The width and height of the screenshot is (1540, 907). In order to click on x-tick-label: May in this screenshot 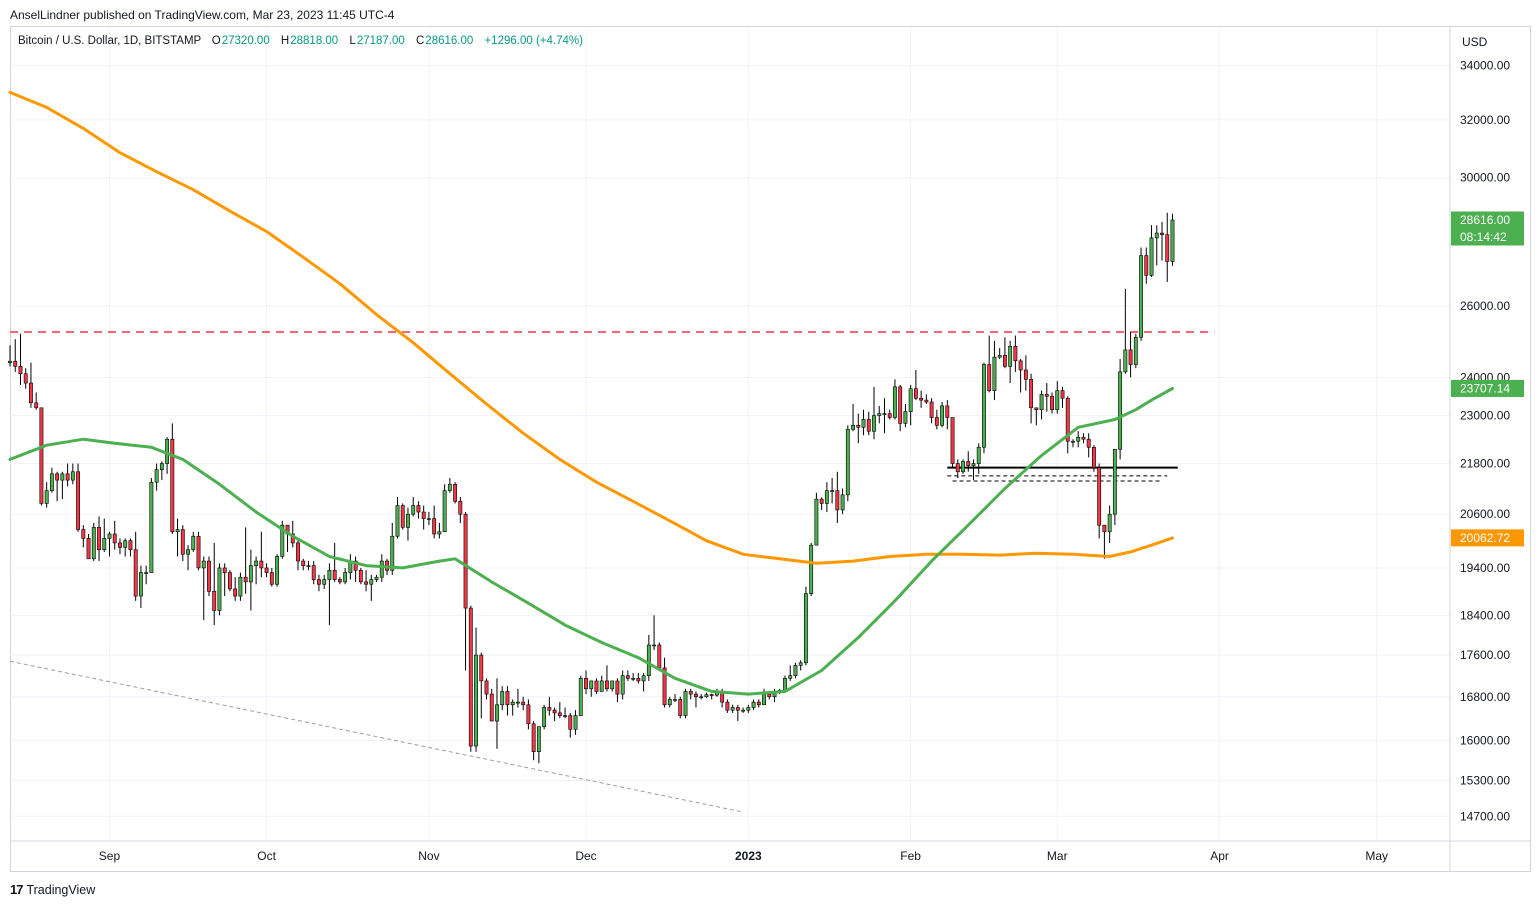, I will do `click(1376, 856)`.